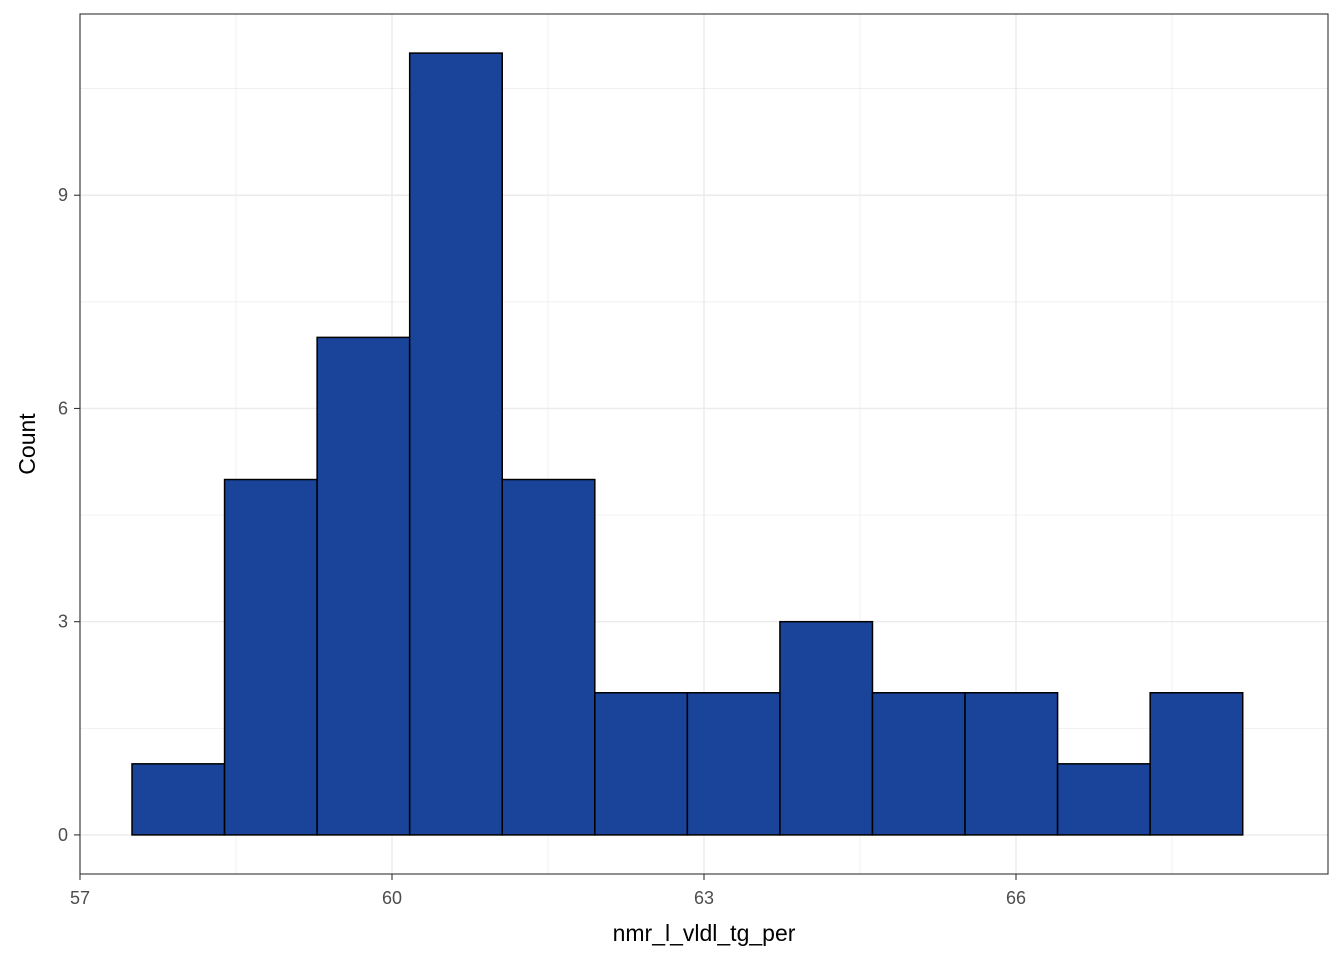 The width and height of the screenshot is (1344, 960). Describe the element at coordinates (63, 835) in the screenshot. I see `y-tick-label: 0` at that location.